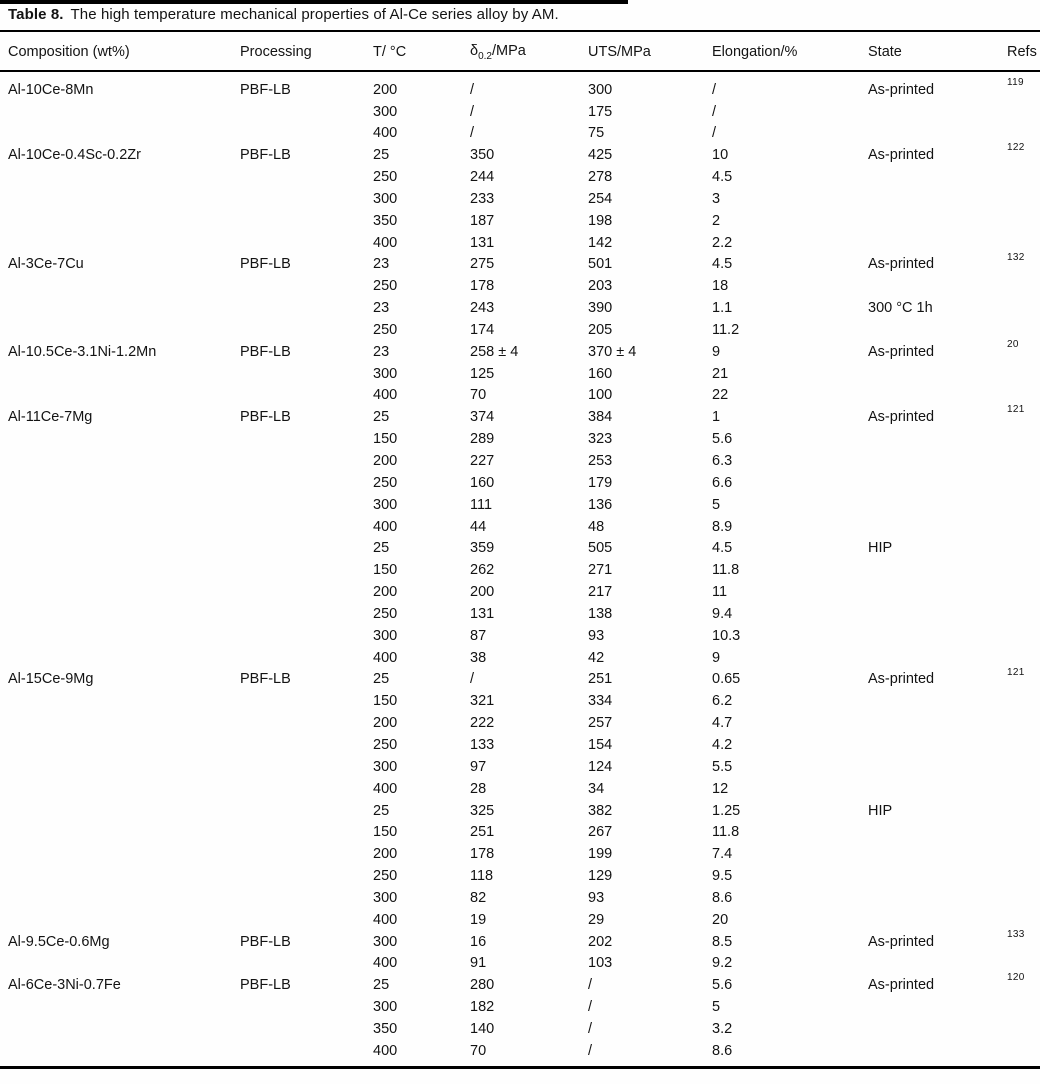 The image size is (1040, 1084). What do you see at coordinates (482, 308) in the screenshot?
I see `yield-strength-cell: 243` at bounding box center [482, 308].